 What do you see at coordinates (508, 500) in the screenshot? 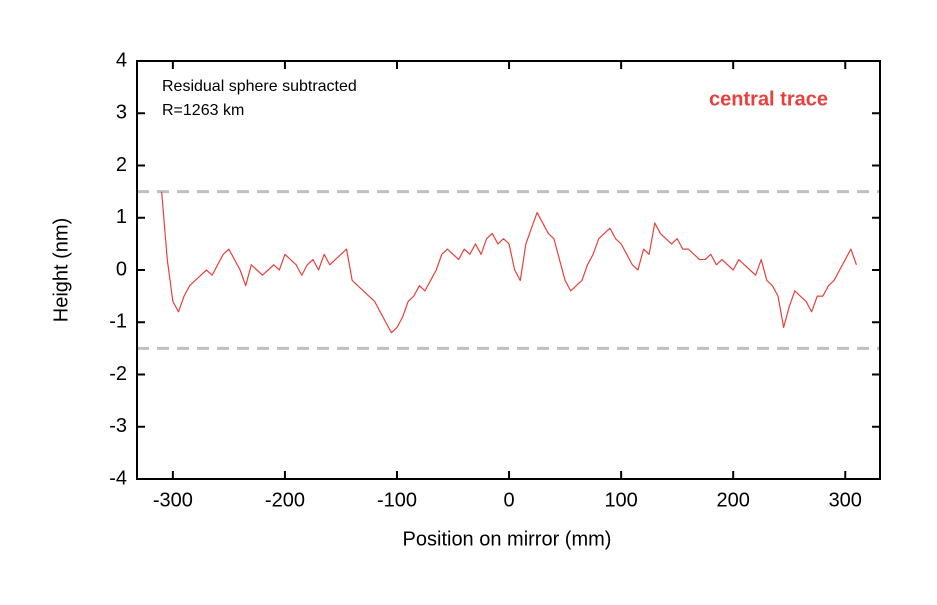
I see `x-tick-label: 0` at bounding box center [508, 500].